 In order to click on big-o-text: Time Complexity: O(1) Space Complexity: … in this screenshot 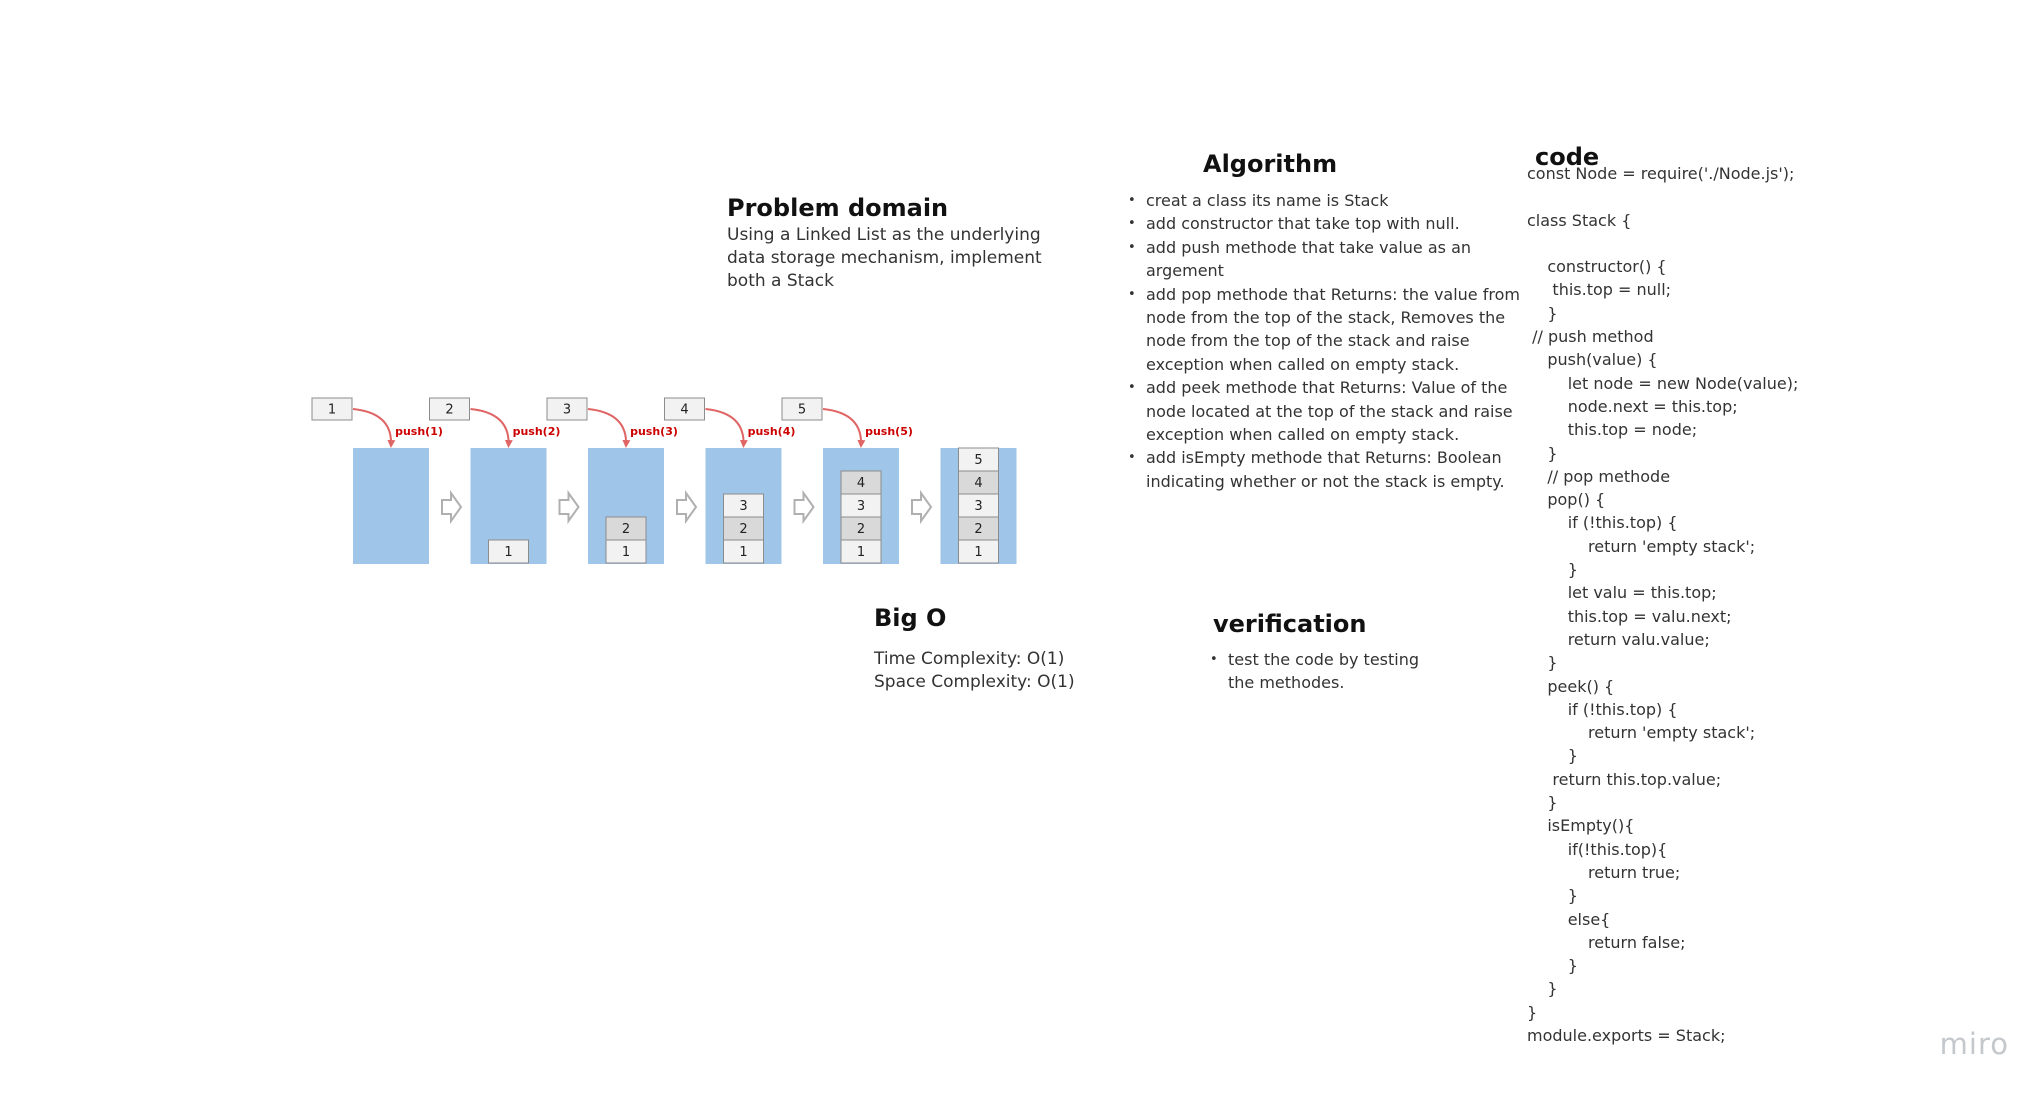, I will do `click(974, 671)`.